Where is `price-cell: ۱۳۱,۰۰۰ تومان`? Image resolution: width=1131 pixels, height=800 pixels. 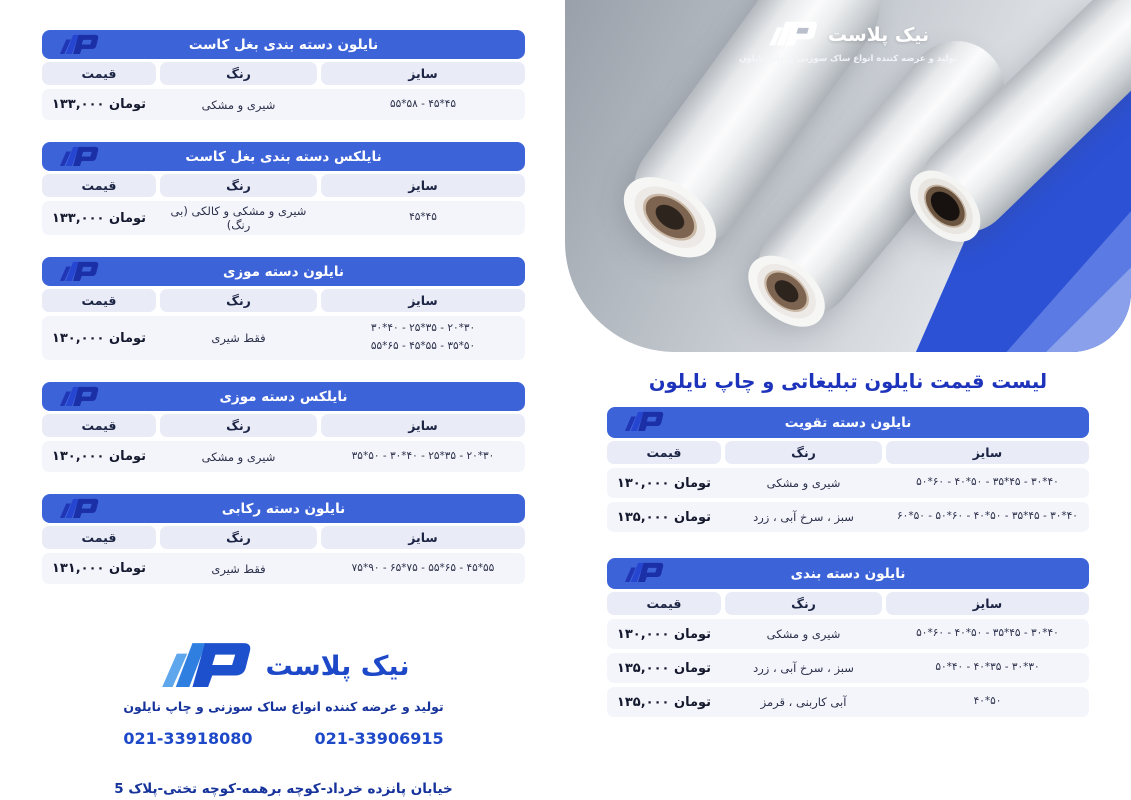
price-cell: ۱۳۱,۰۰۰ تومان is located at coordinates (99, 568).